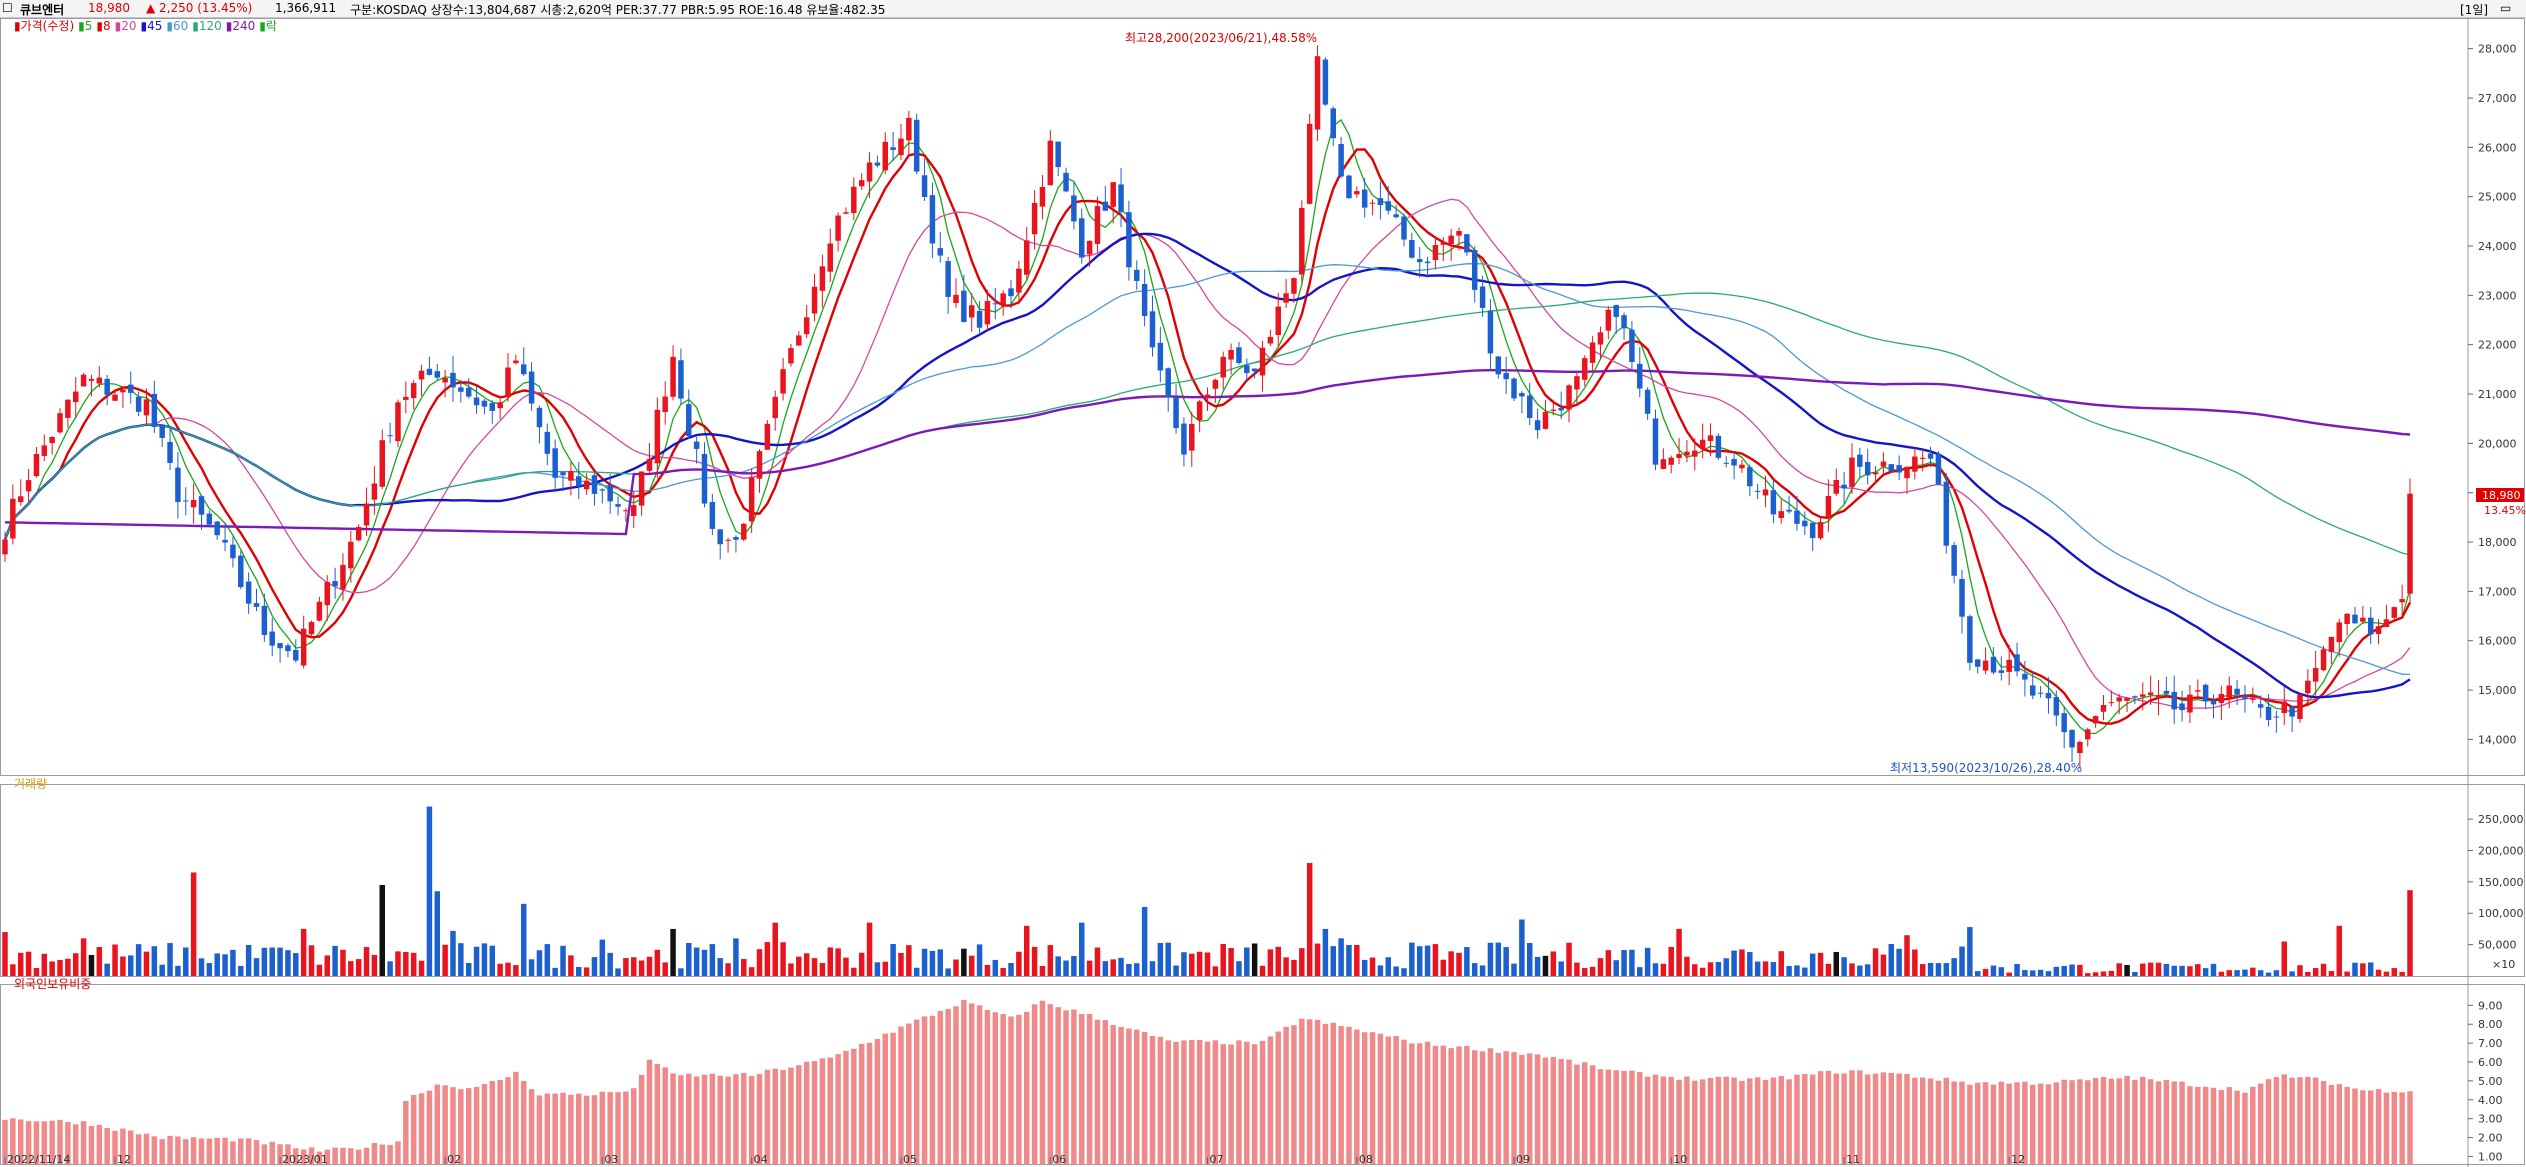  What do you see at coordinates (2474, 10) in the screenshot?
I see `period-button: [1일]` at bounding box center [2474, 10].